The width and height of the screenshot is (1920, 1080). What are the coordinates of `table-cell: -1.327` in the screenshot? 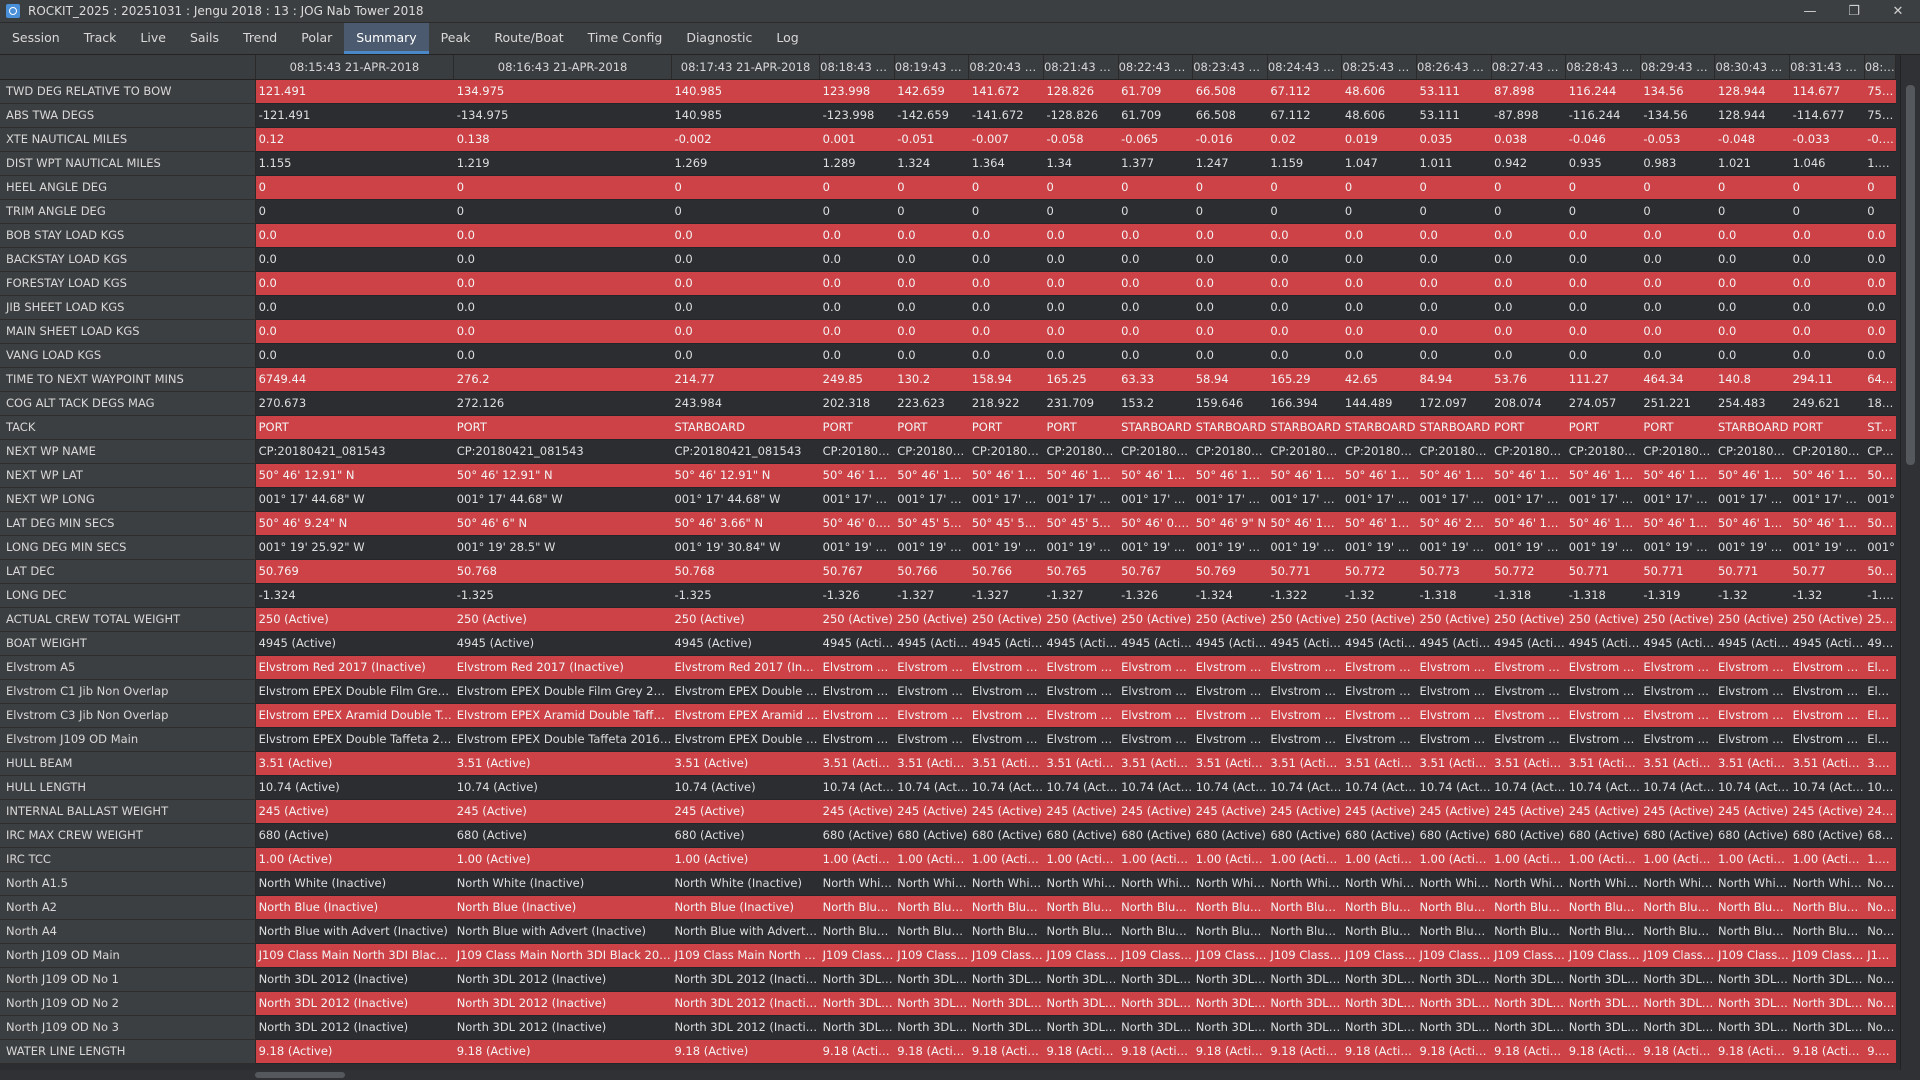 It's located at (1081, 595).